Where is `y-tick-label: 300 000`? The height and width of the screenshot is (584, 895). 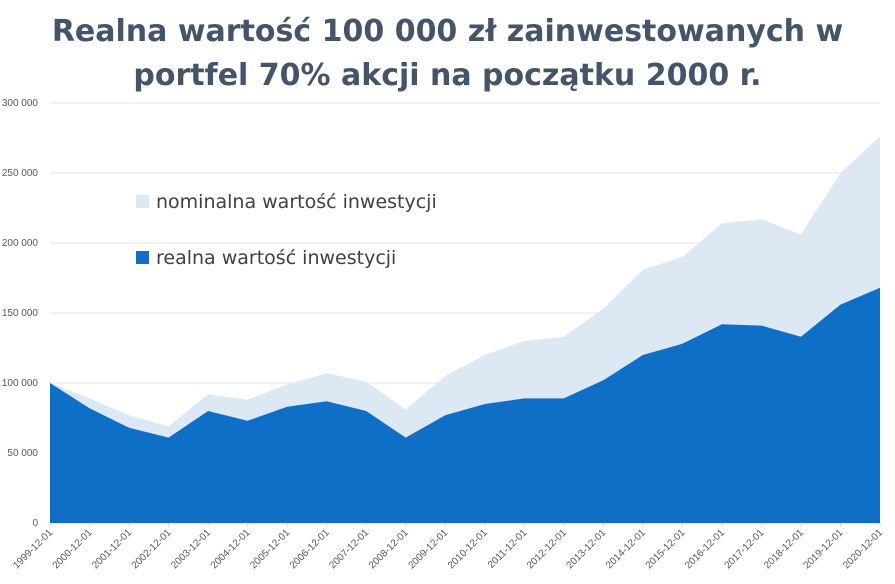
y-tick-label: 300 000 is located at coordinates (20, 103).